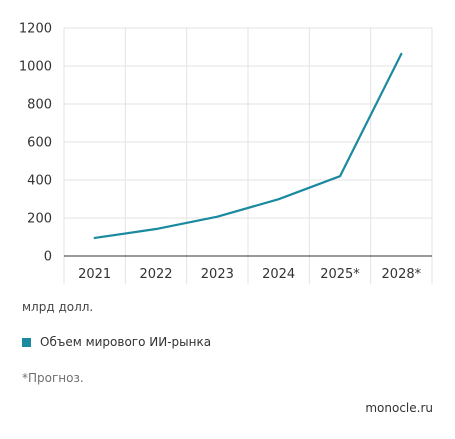 The width and height of the screenshot is (455, 439). What do you see at coordinates (35, 29) in the screenshot?
I see `y-tick-label: 1200` at bounding box center [35, 29].